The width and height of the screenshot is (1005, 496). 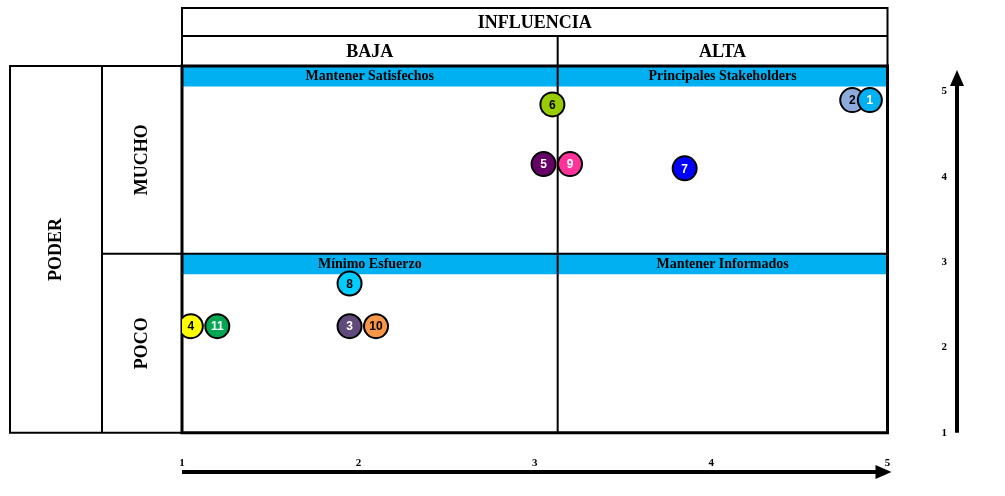 I want to click on text: PODER, so click(x=54, y=248).